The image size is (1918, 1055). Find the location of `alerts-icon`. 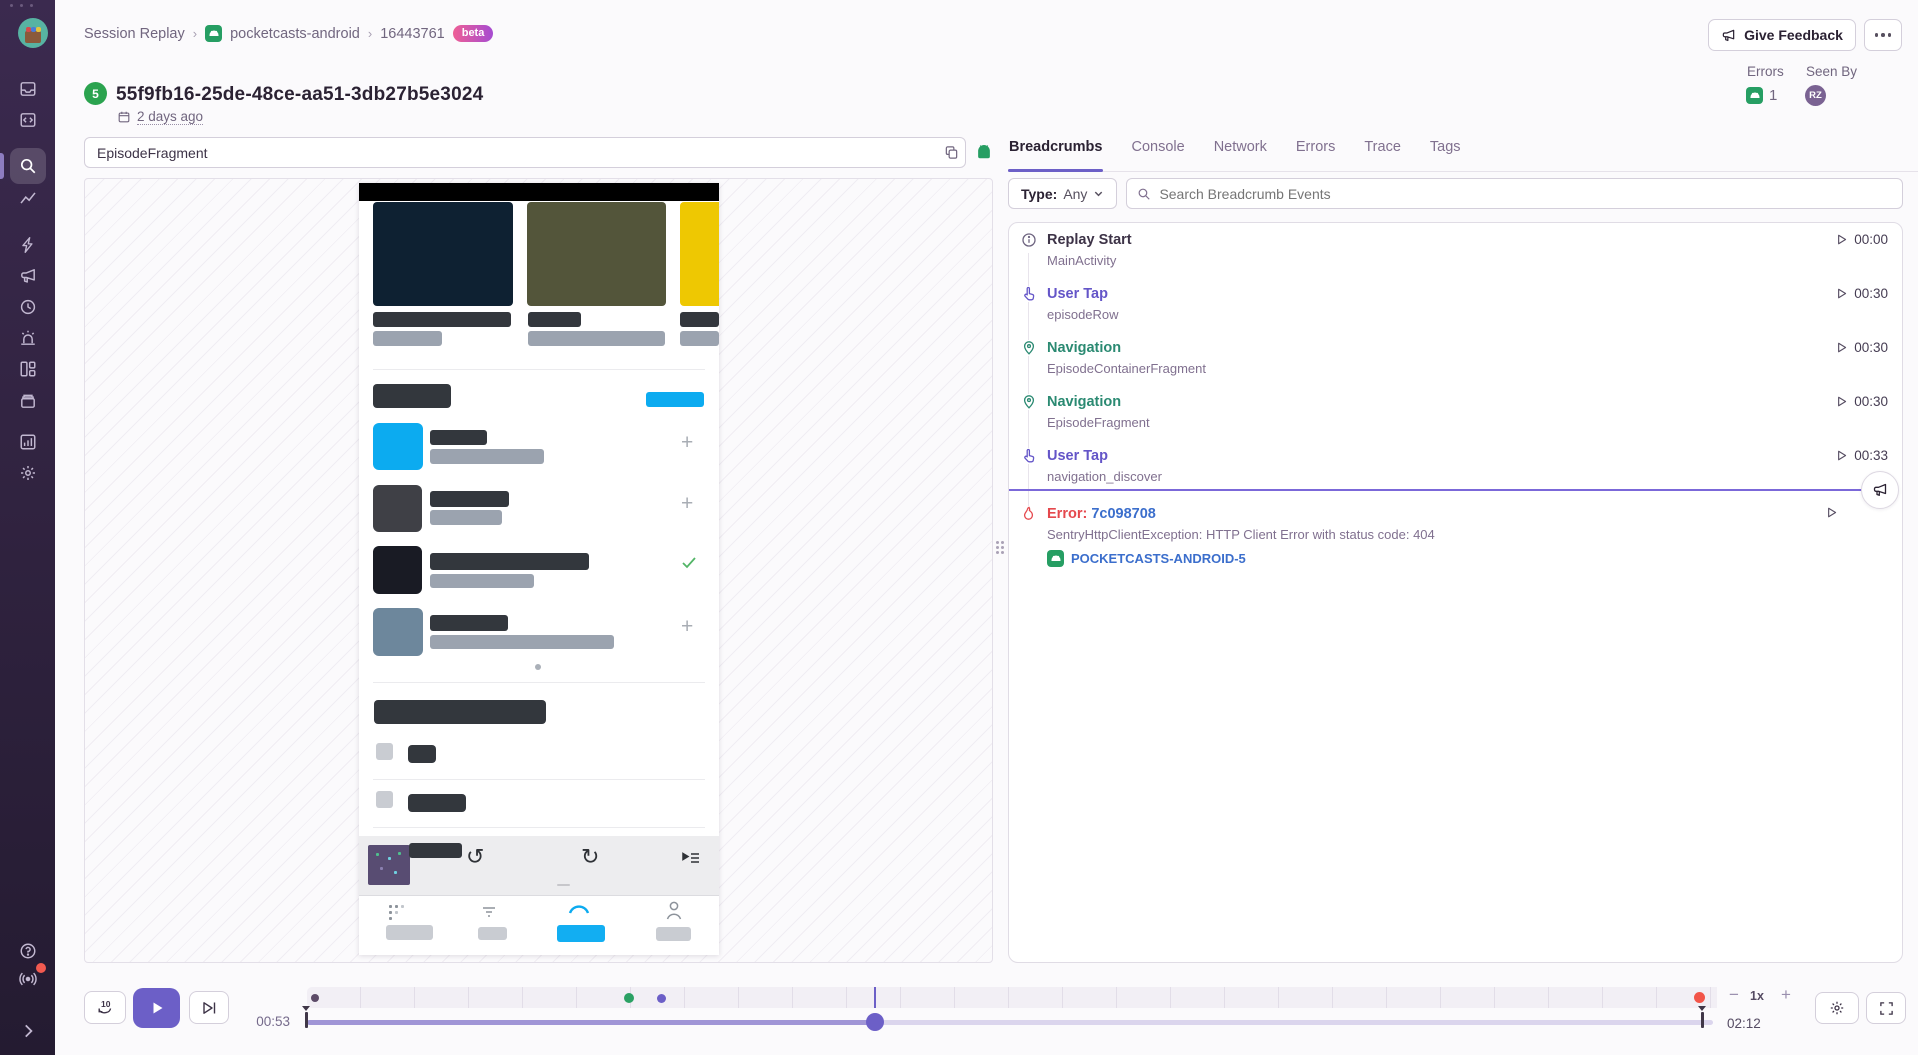

alerts-icon is located at coordinates (28, 338).